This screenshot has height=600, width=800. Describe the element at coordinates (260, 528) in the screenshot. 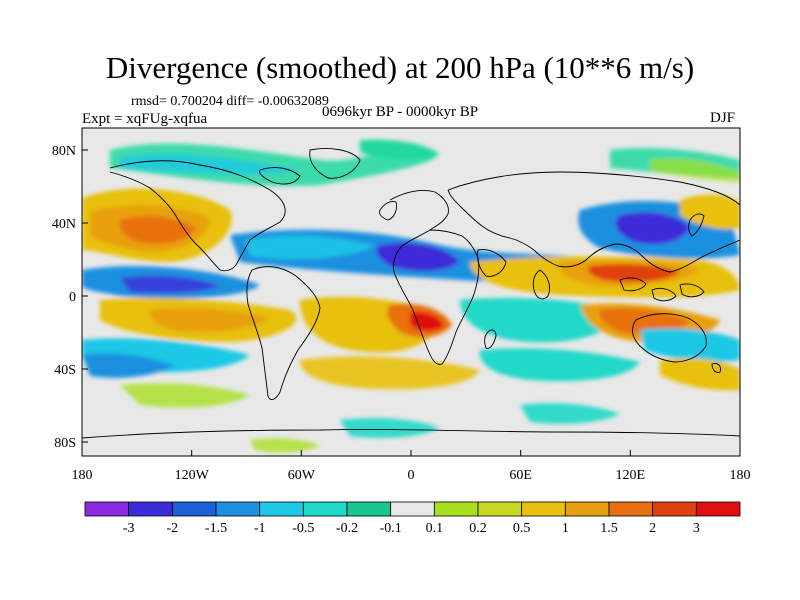

I see `colorbar-label: -1` at that location.